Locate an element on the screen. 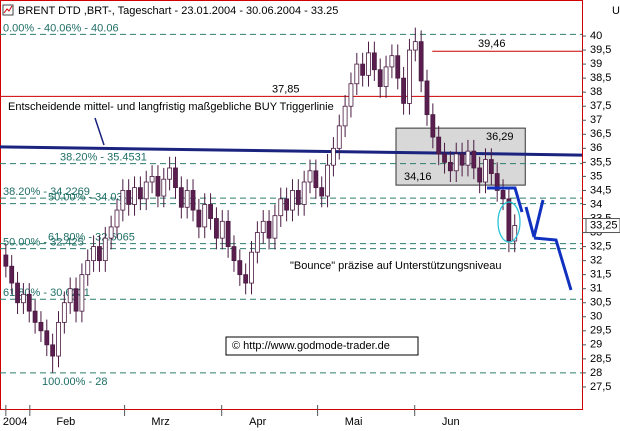 The width and height of the screenshot is (620, 431). y-tick-label: 39 is located at coordinates (596, 64).